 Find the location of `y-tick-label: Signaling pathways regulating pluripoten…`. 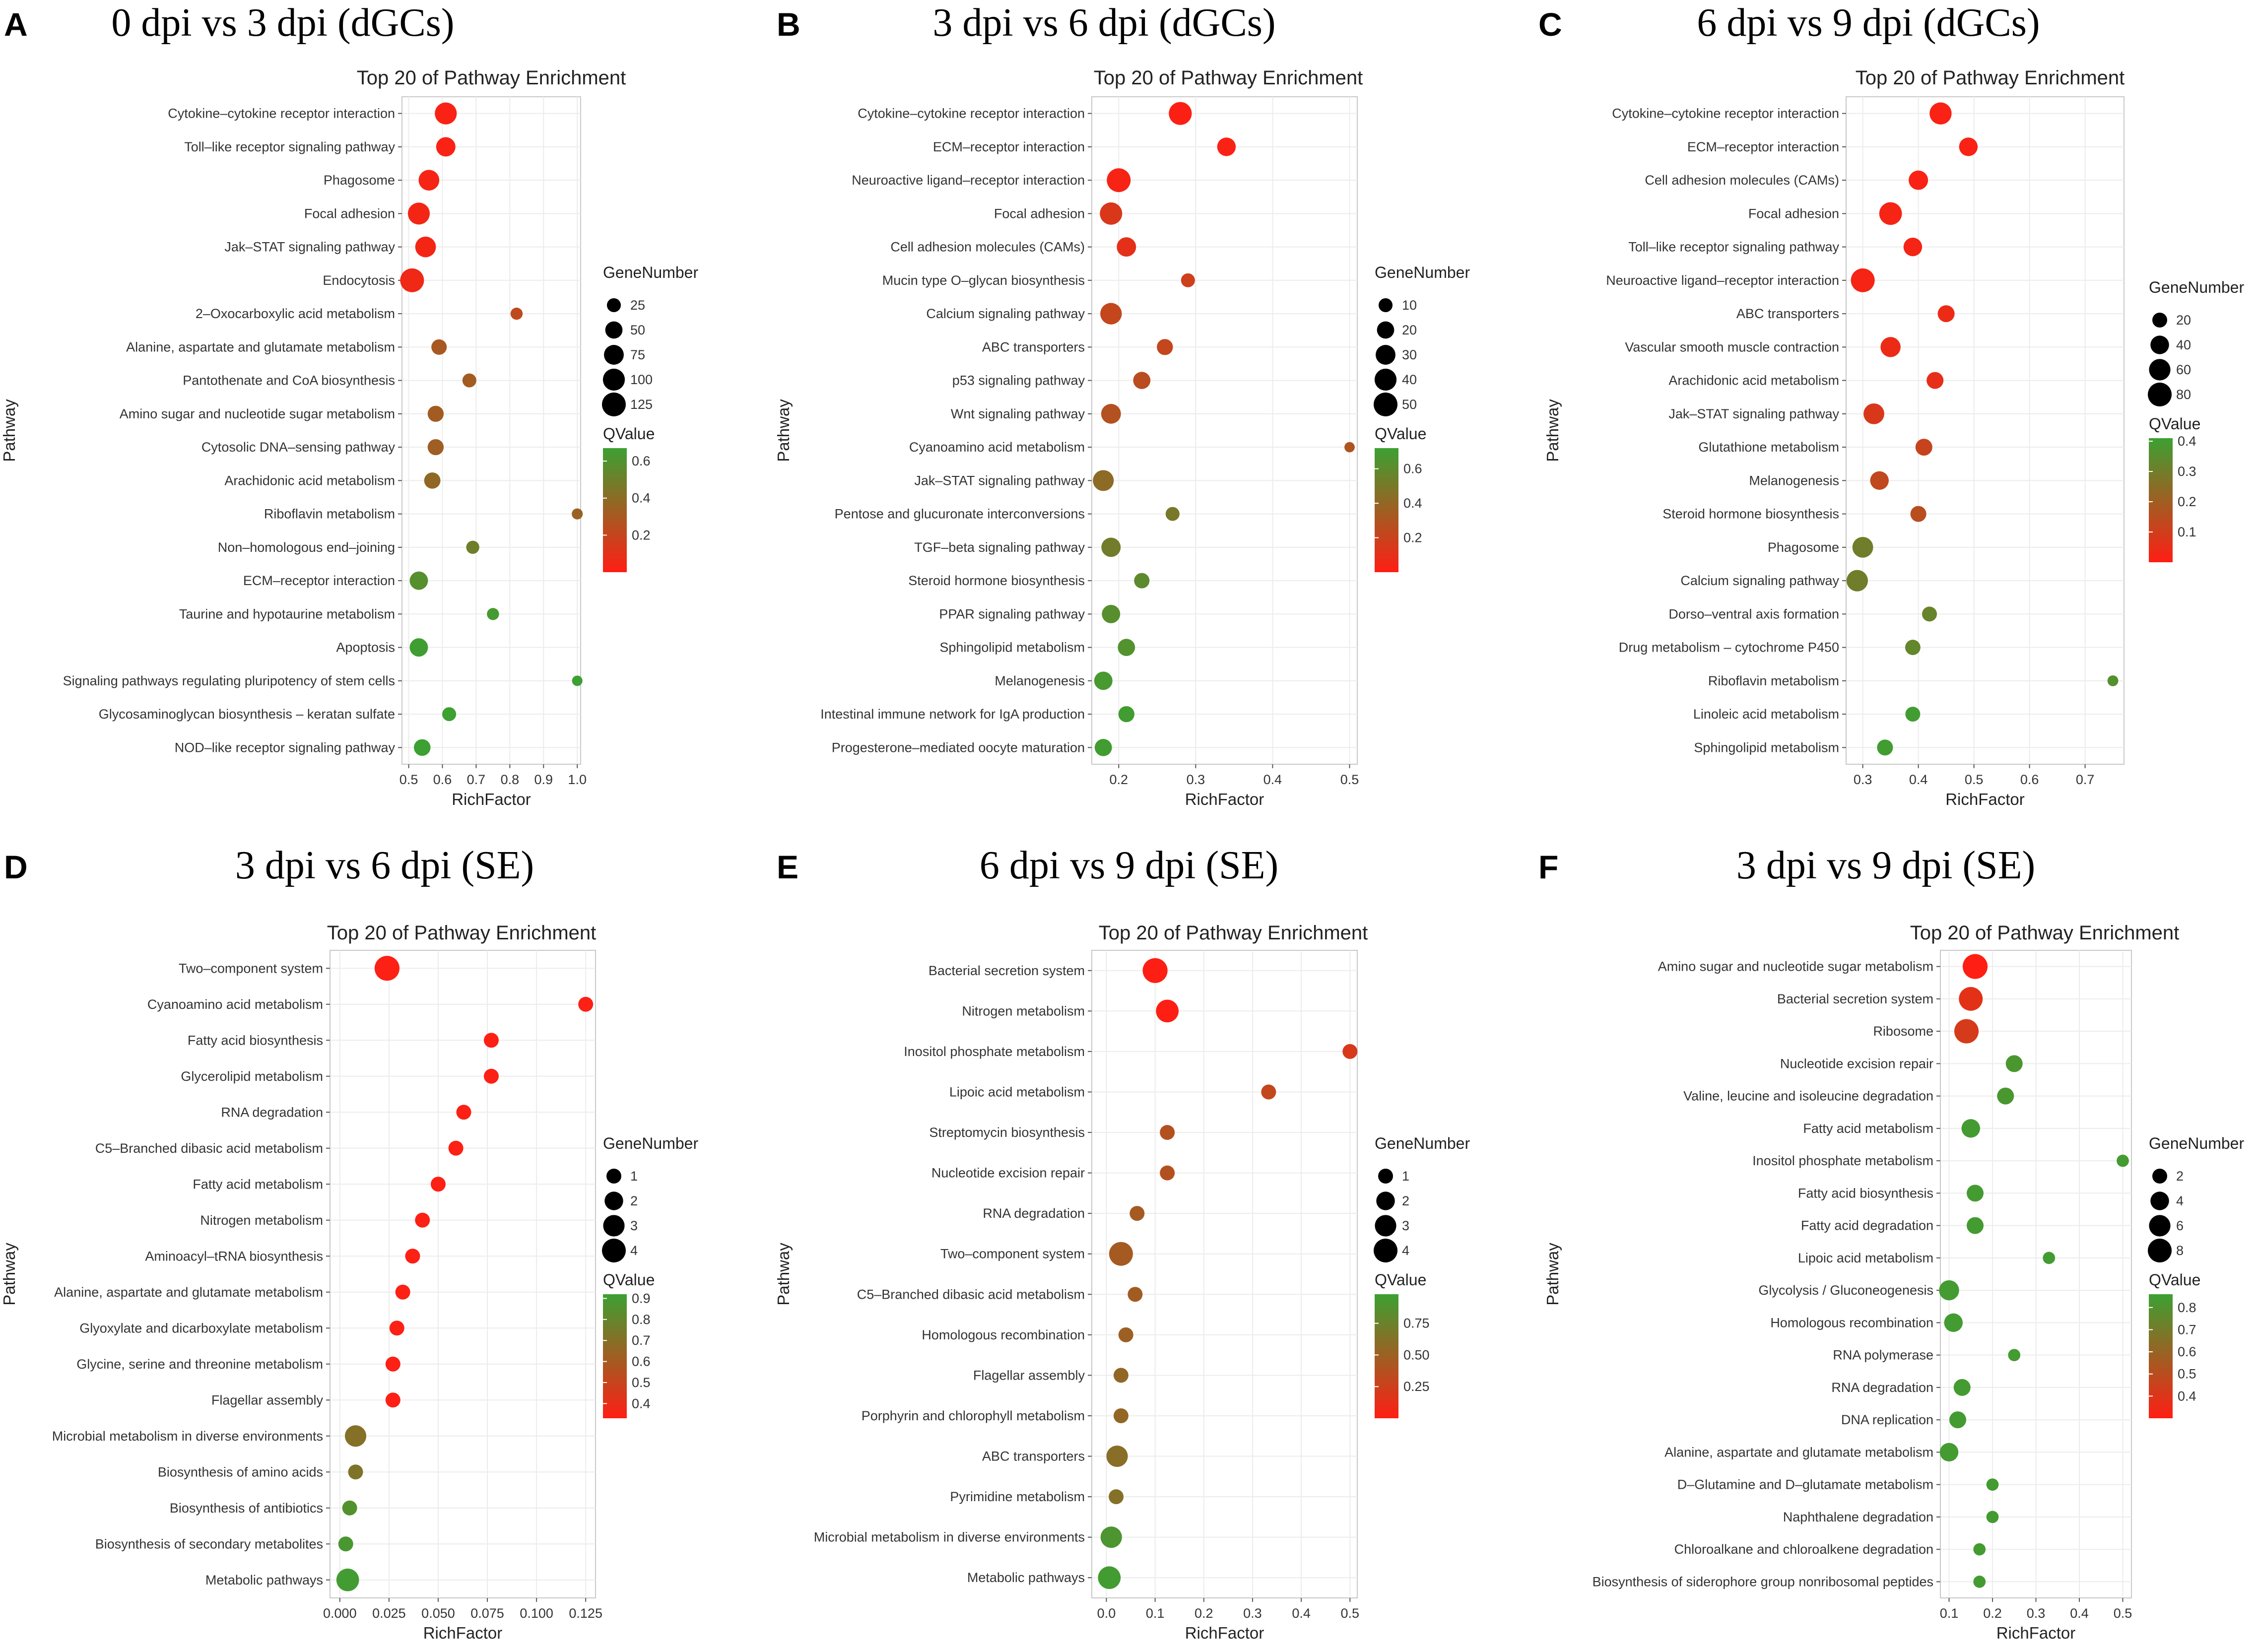

y-tick-label: Signaling pathways regulating pluripoten… is located at coordinates (229, 680).